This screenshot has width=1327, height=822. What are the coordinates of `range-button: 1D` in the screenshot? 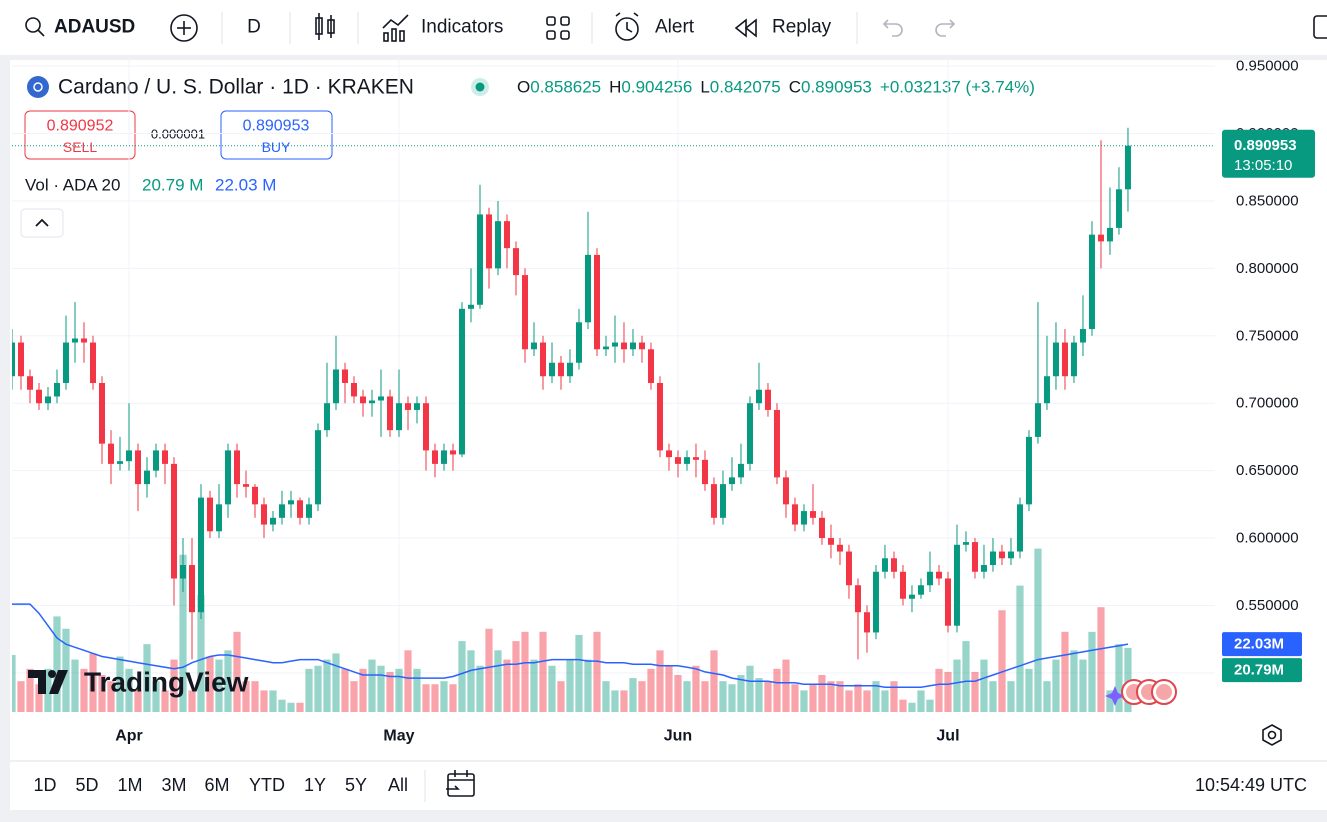 It's located at (44, 785).